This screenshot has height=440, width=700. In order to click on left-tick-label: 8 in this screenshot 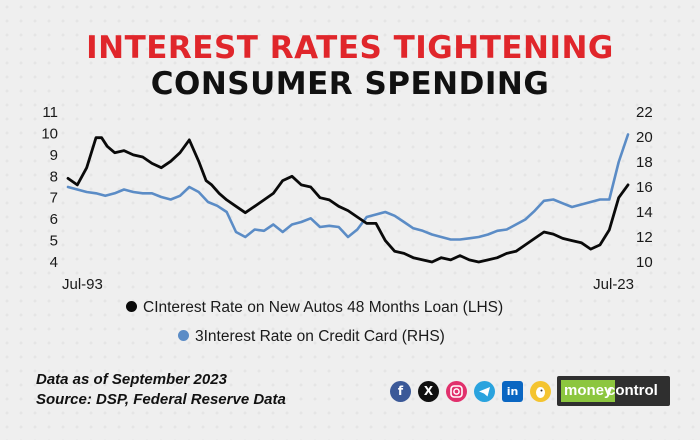, I will do `click(54, 176)`.